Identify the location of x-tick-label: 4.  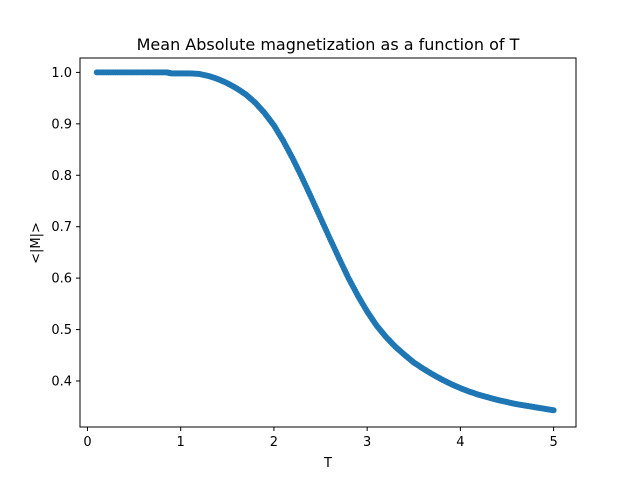
(460, 442).